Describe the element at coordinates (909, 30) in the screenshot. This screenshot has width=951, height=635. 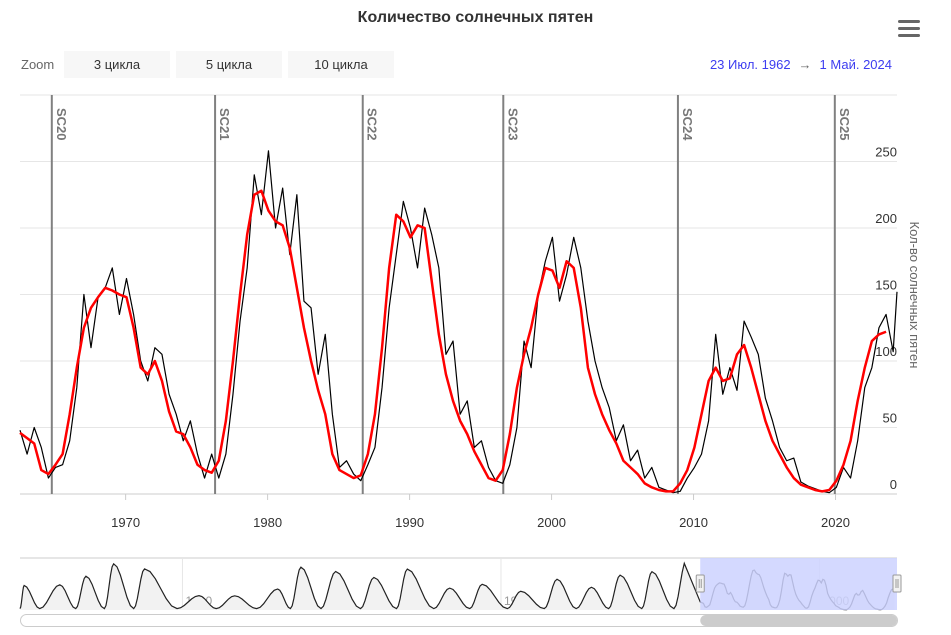
I see `hamburger-menu-icon` at that location.